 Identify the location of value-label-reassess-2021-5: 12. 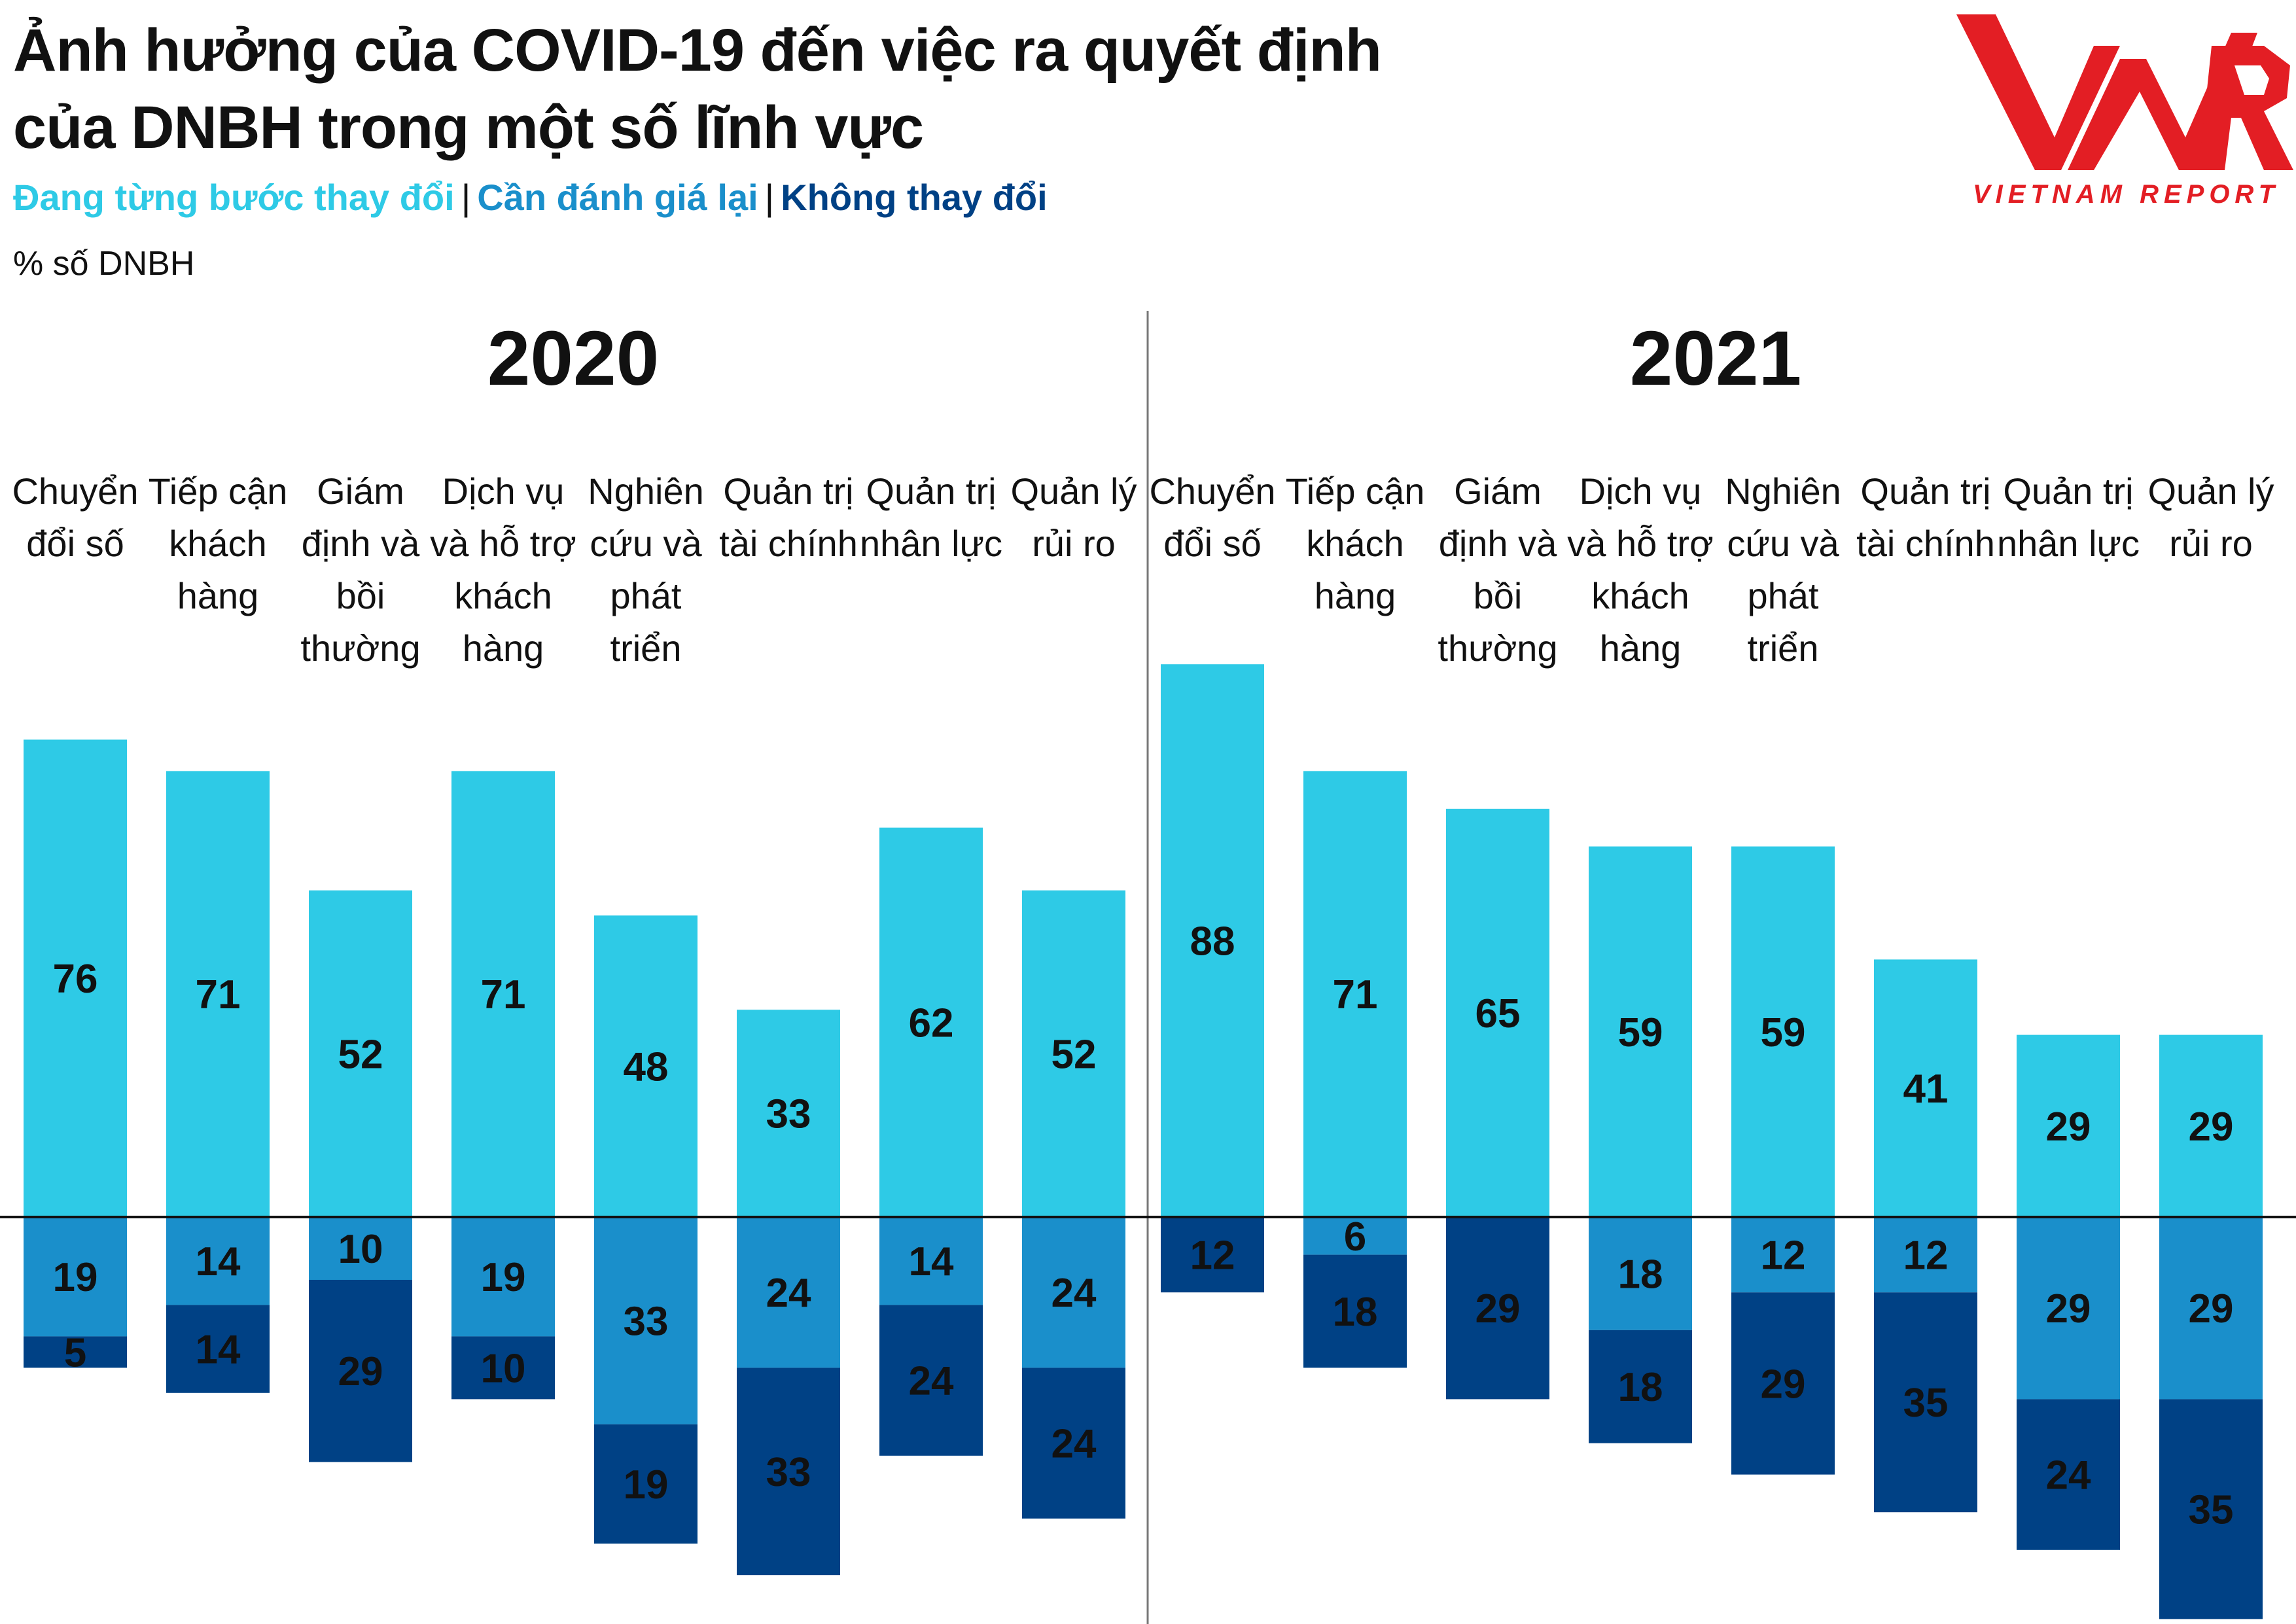
(1926, 1256).